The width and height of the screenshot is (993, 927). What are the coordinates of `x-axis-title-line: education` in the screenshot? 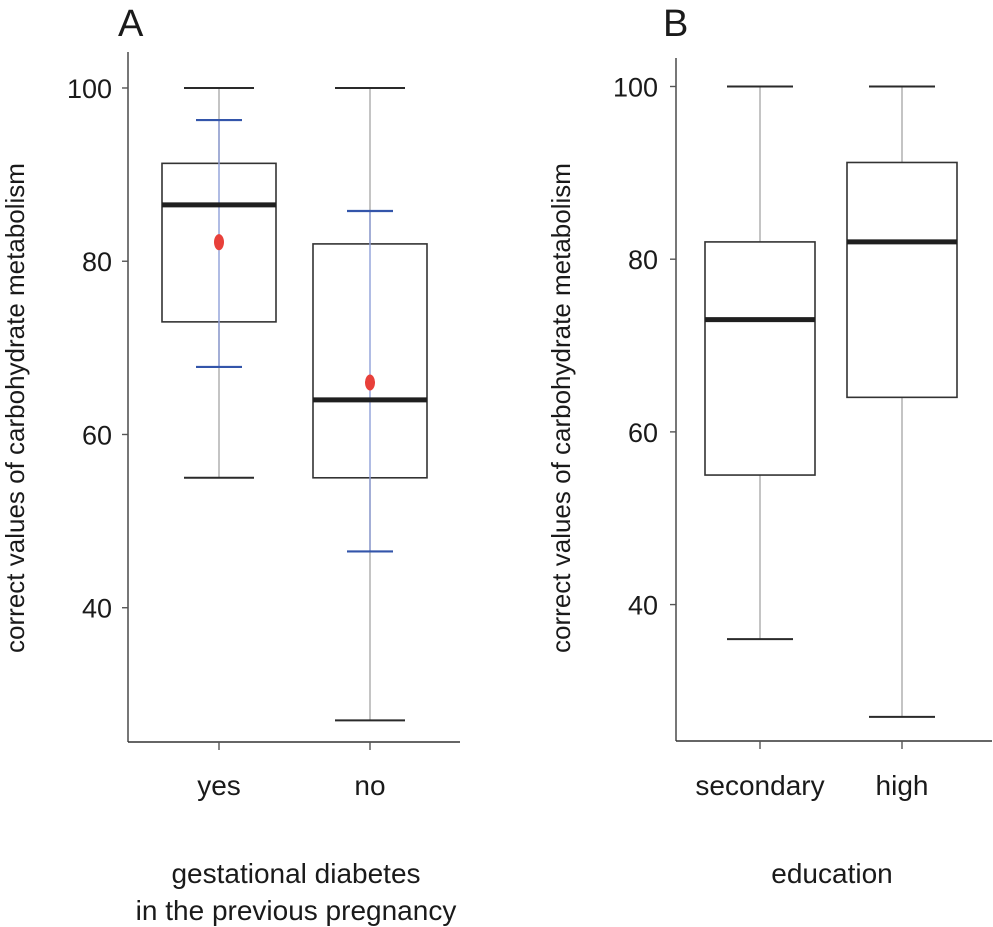 It's located at (831, 873).